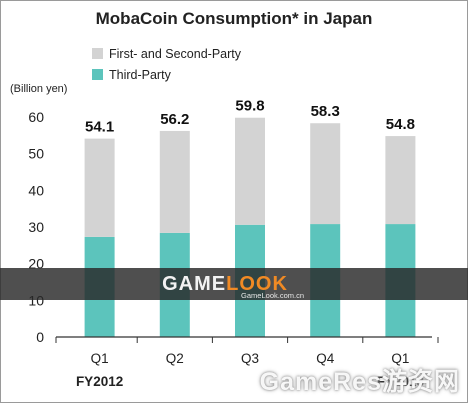 This screenshot has height=403, width=468. I want to click on y-axis-unit-label: (Billion yen), so click(38, 89).